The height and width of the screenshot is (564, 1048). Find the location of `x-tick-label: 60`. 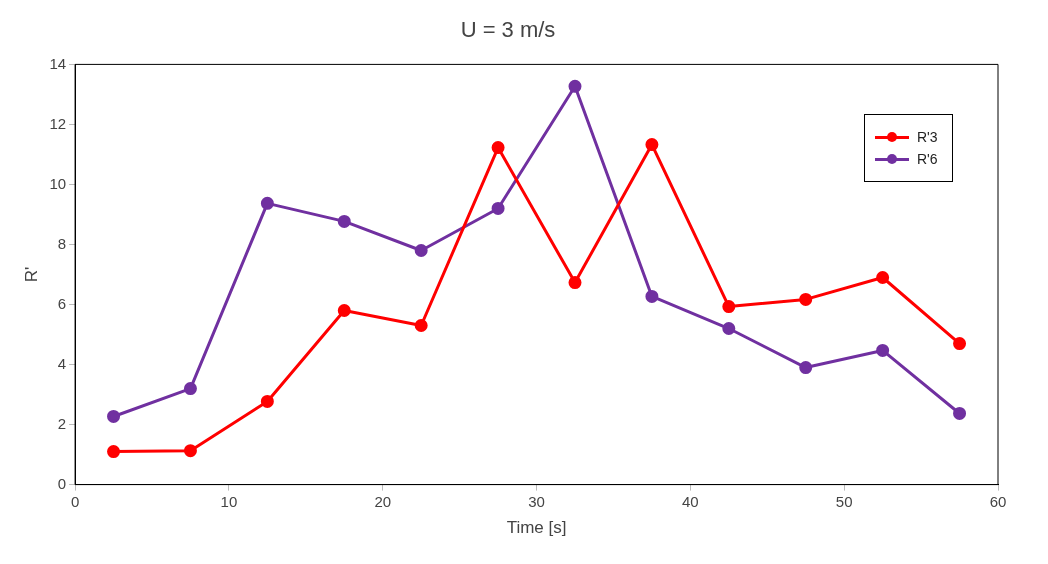

x-tick-label: 60 is located at coordinates (998, 501).